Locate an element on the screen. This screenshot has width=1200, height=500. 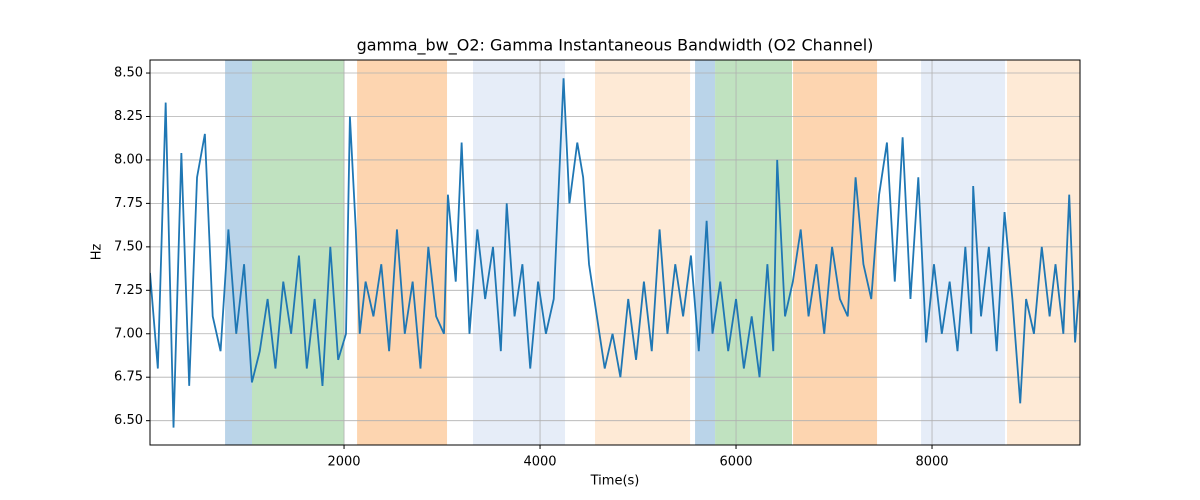
y-tick-label: 7.75 is located at coordinates (128, 203).